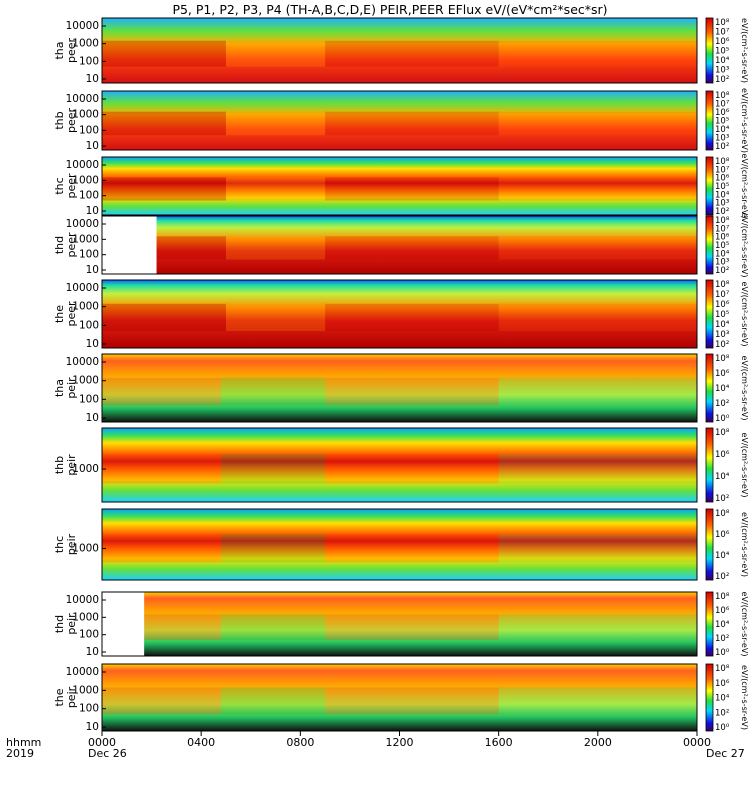  Describe the element at coordinates (201, 742) in the screenshot. I see `x-tick-label: 0400` at that location.